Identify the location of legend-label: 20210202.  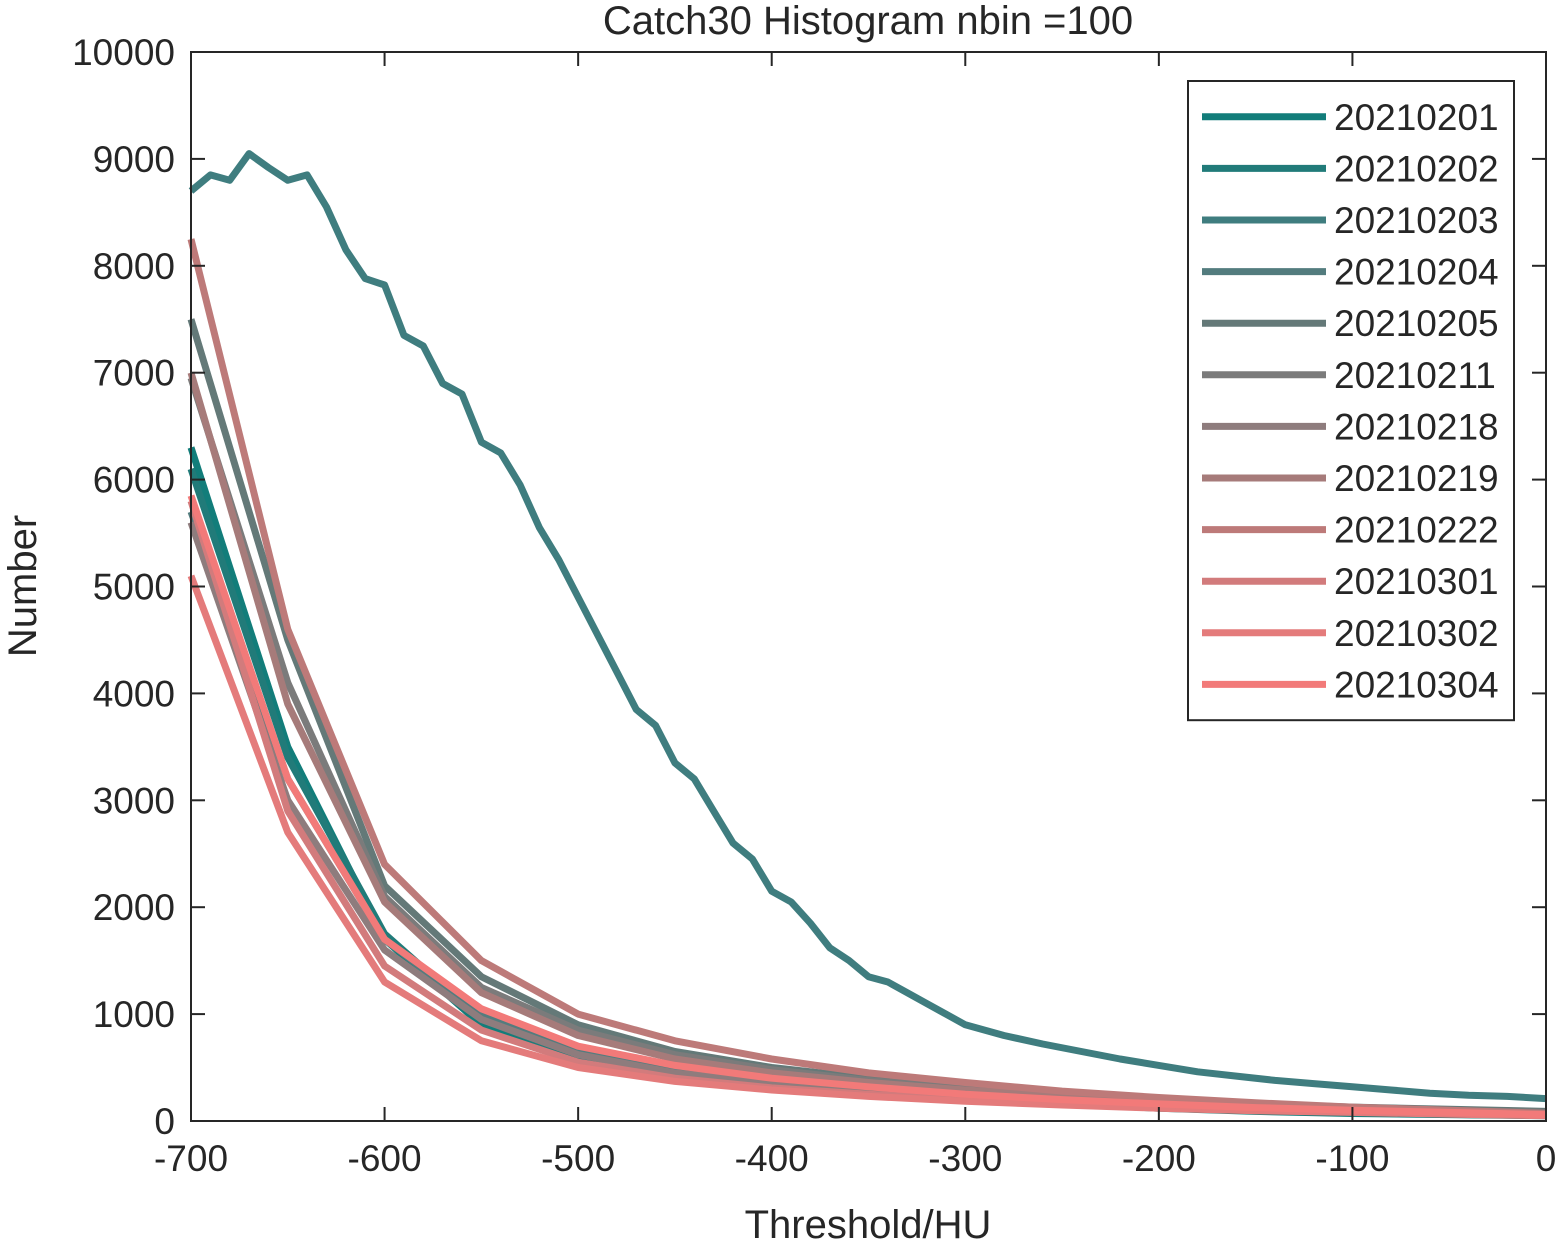
(1416, 168).